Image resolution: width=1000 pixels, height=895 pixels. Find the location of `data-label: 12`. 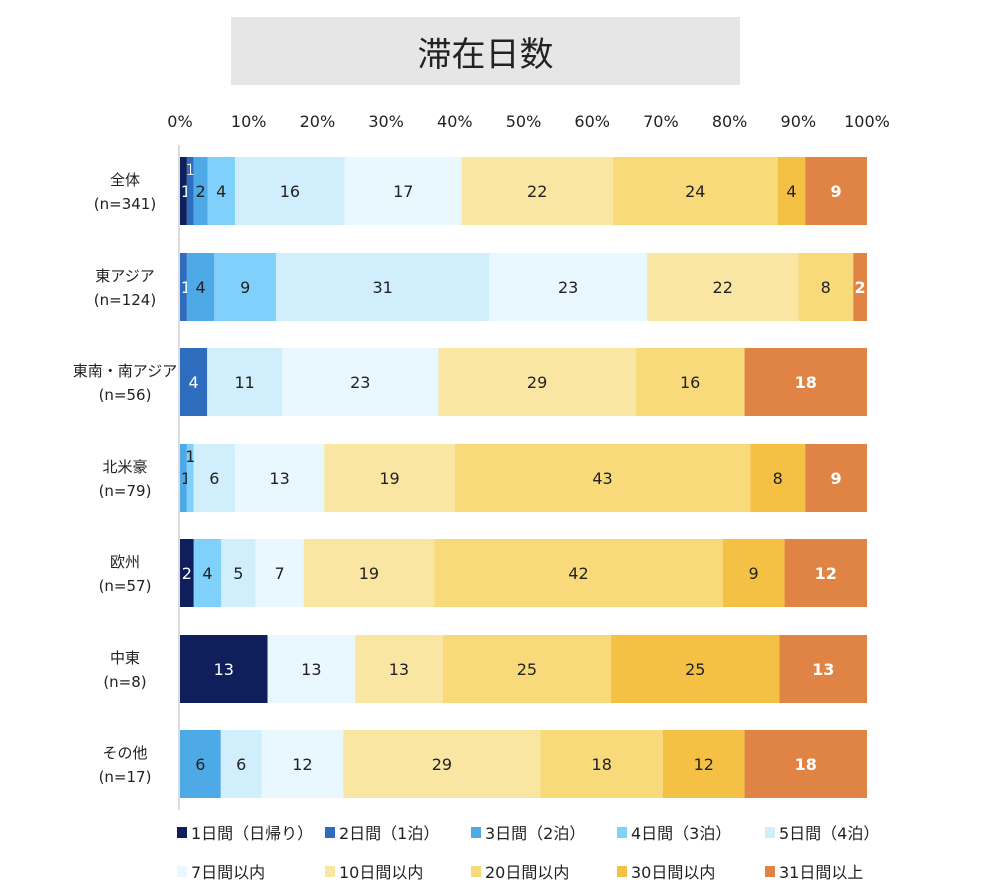

data-label: 12 is located at coordinates (704, 764).